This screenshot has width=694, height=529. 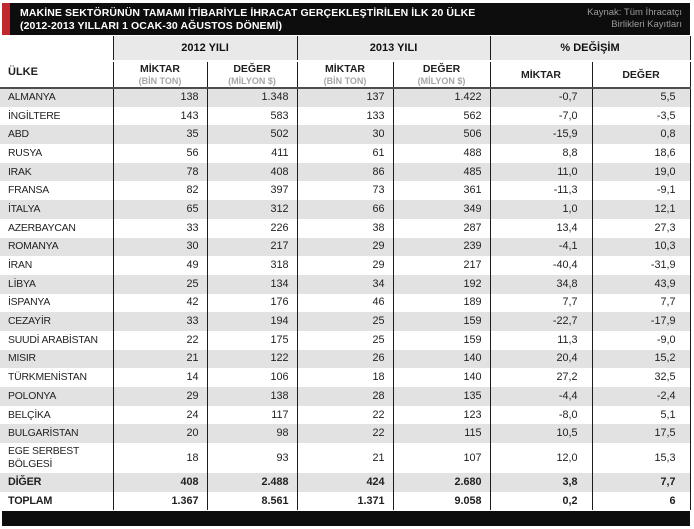 I want to click on value-cell: -9,0, so click(x=641, y=340).